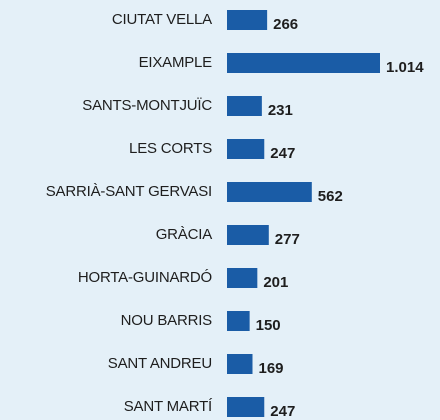 The height and width of the screenshot is (420, 440). Describe the element at coordinates (268, 325) in the screenshot. I see `value-label: 150` at that location.